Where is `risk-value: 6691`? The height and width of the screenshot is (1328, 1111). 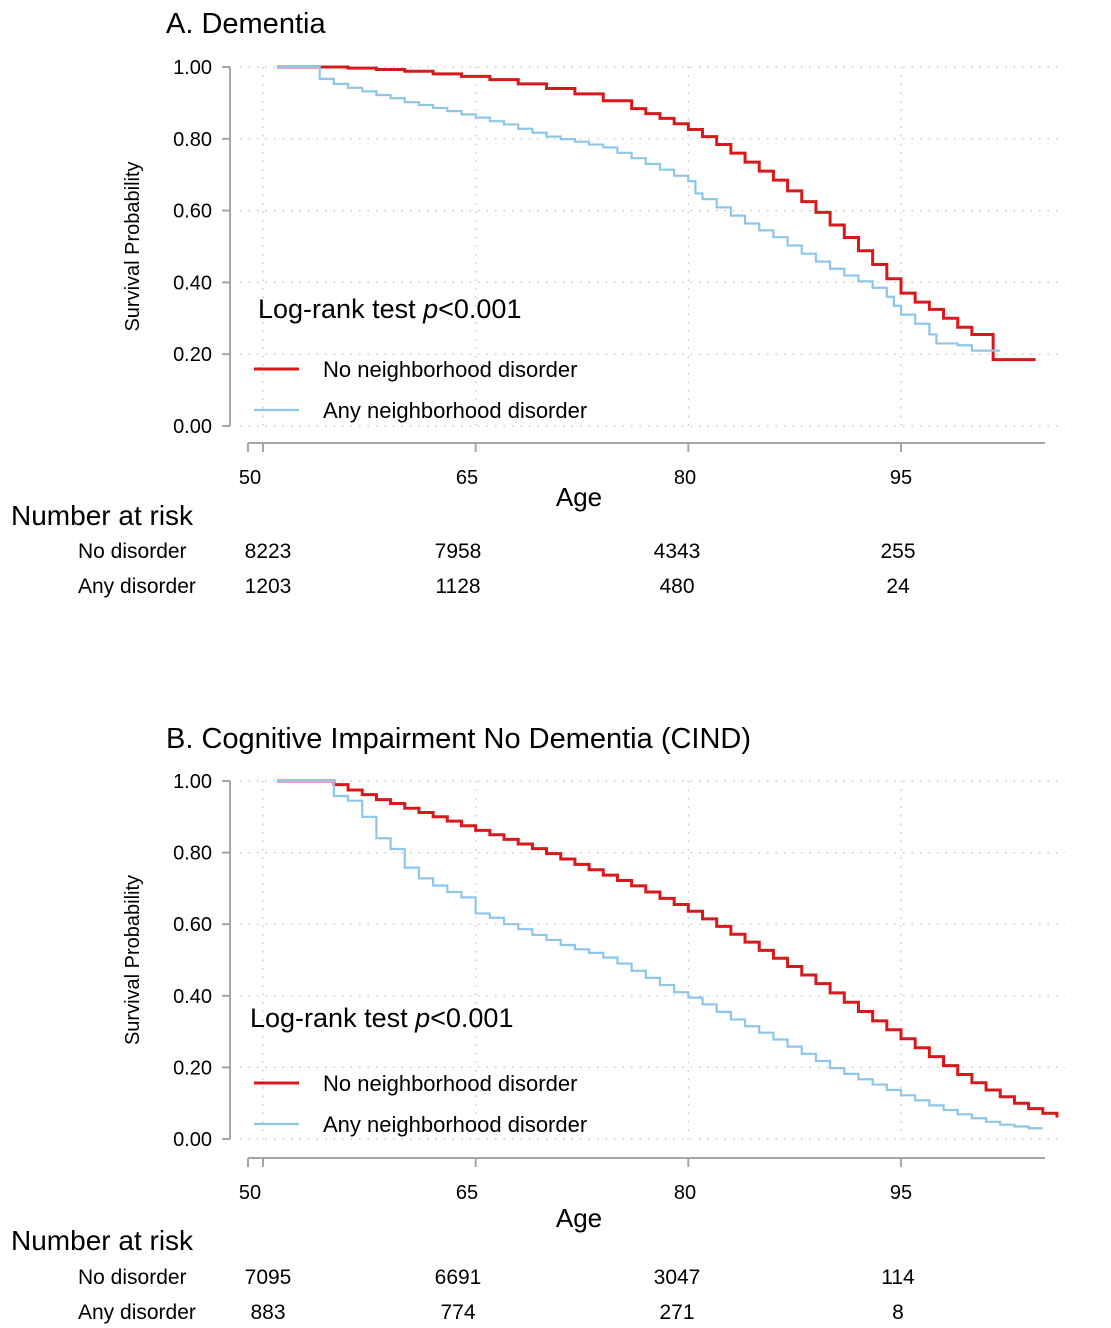
risk-value: 6691 is located at coordinates (458, 1277).